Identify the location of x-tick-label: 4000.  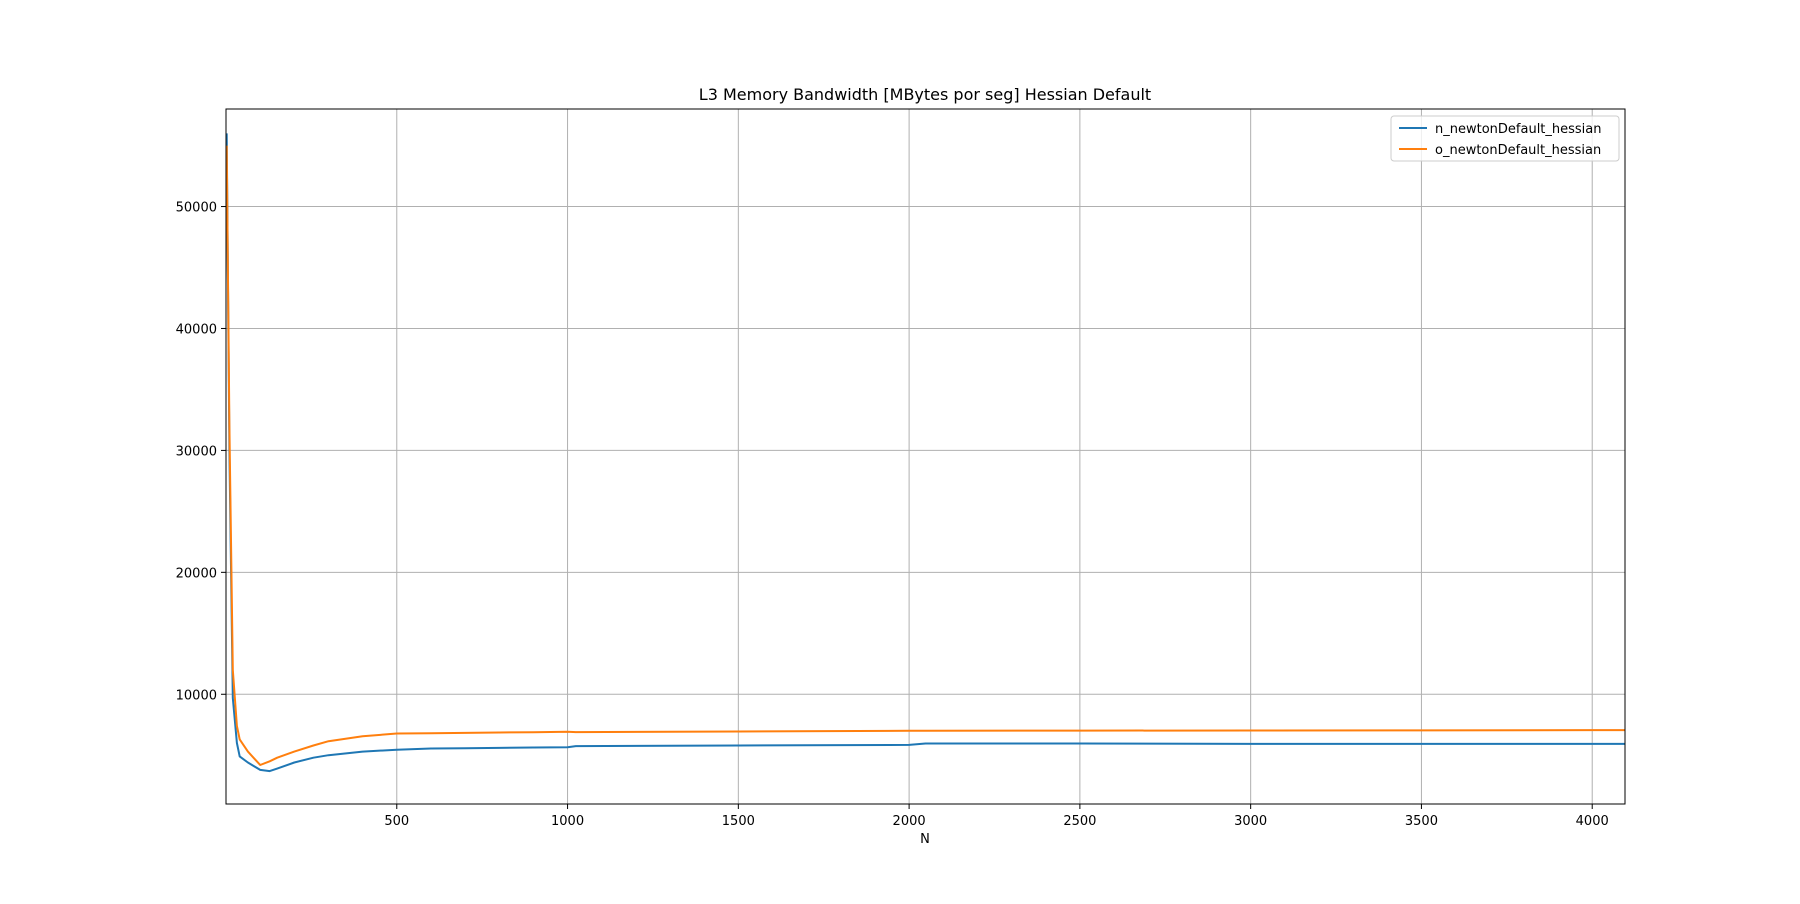
(1592, 821).